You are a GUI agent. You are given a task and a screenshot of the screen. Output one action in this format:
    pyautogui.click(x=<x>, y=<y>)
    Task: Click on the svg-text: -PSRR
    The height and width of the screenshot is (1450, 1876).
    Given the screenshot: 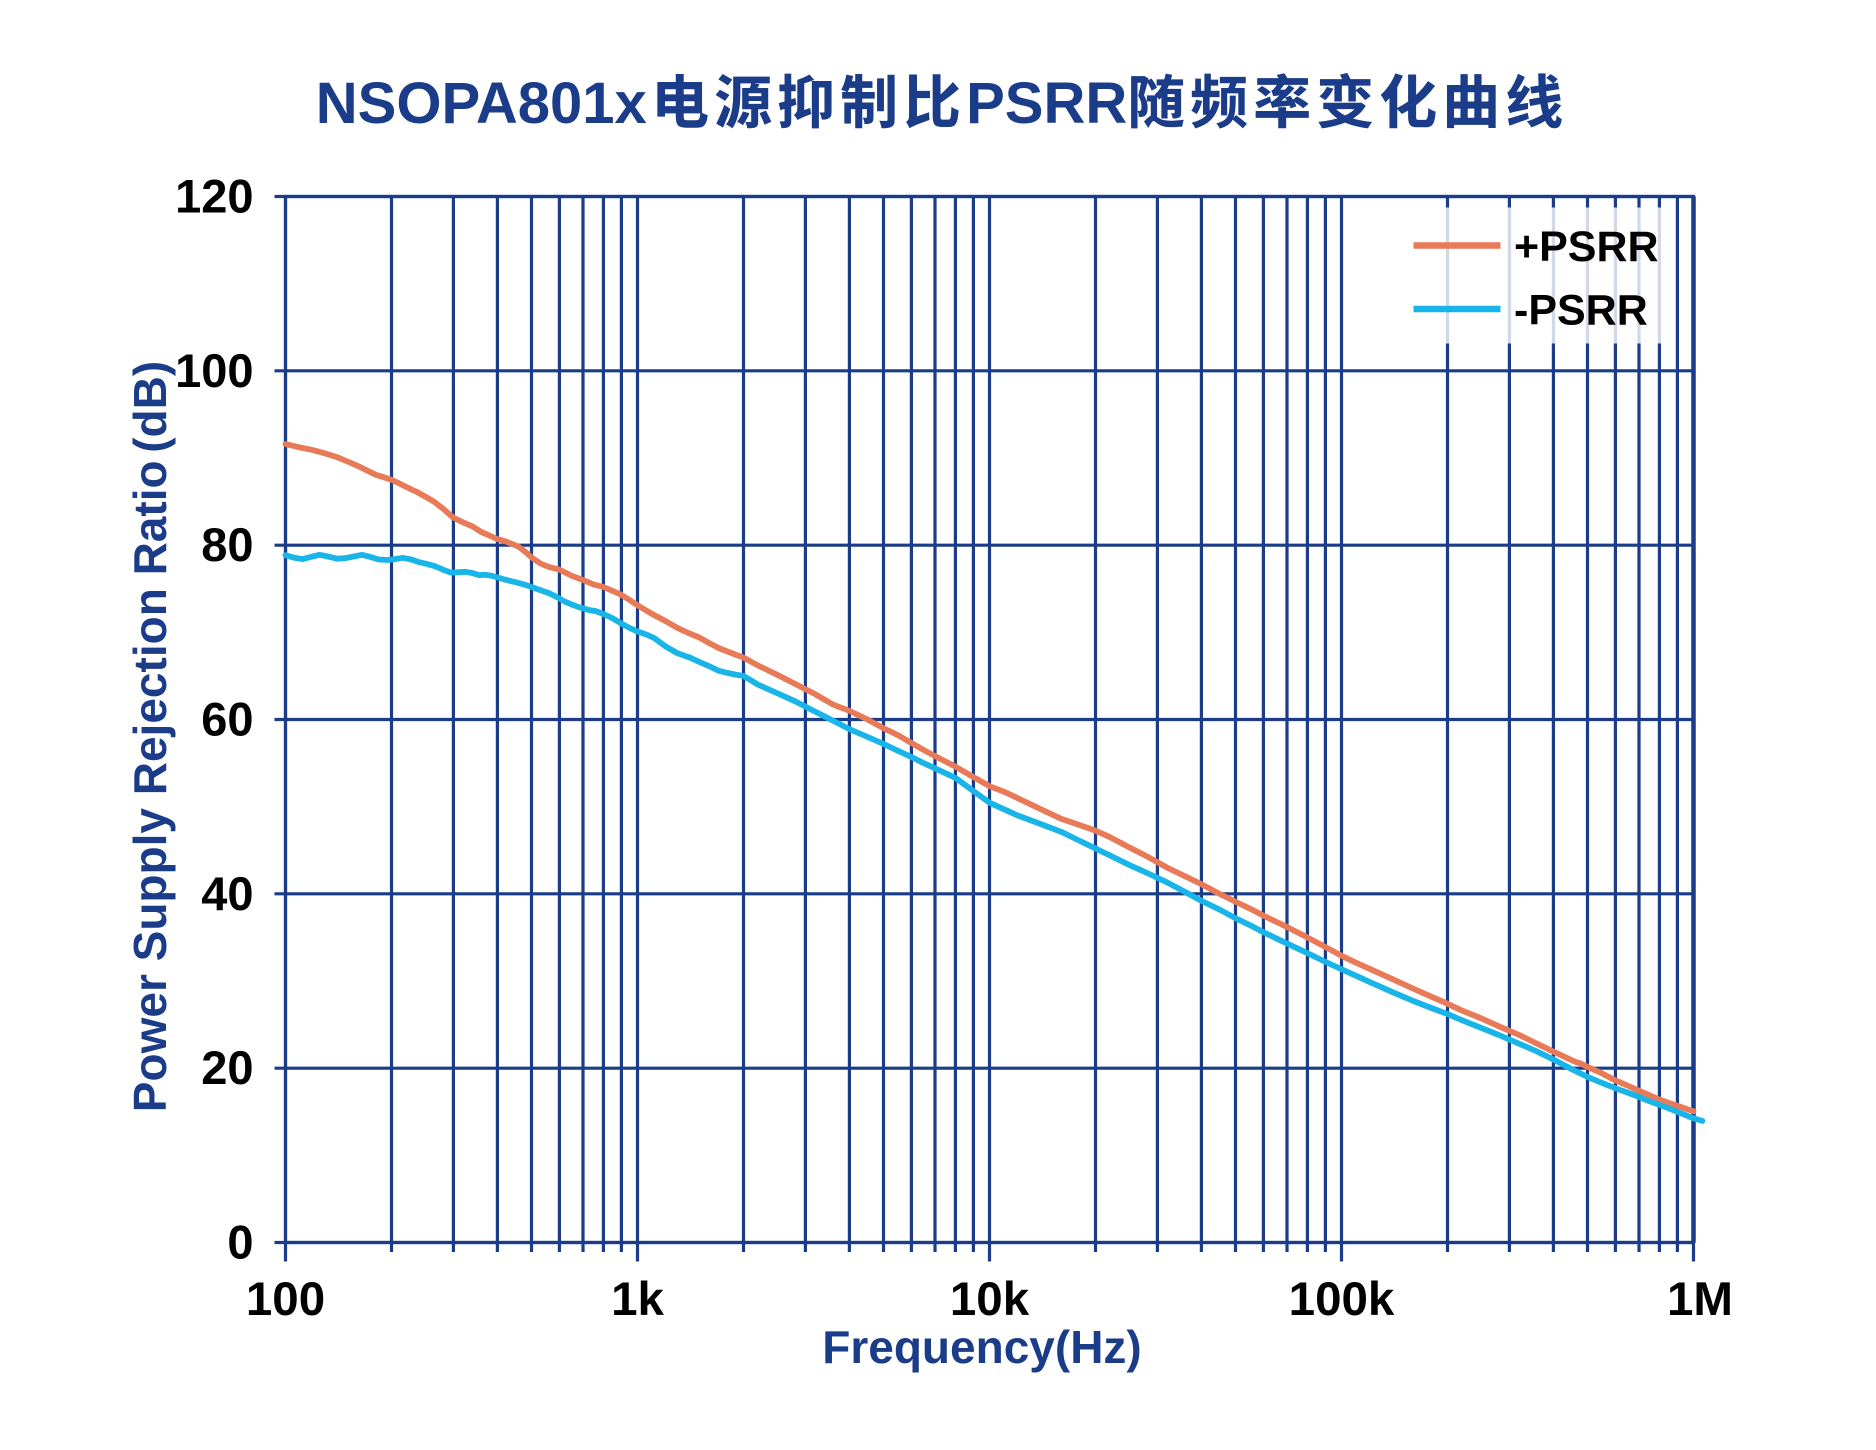 What is the action you would take?
    pyautogui.click(x=1581, y=311)
    